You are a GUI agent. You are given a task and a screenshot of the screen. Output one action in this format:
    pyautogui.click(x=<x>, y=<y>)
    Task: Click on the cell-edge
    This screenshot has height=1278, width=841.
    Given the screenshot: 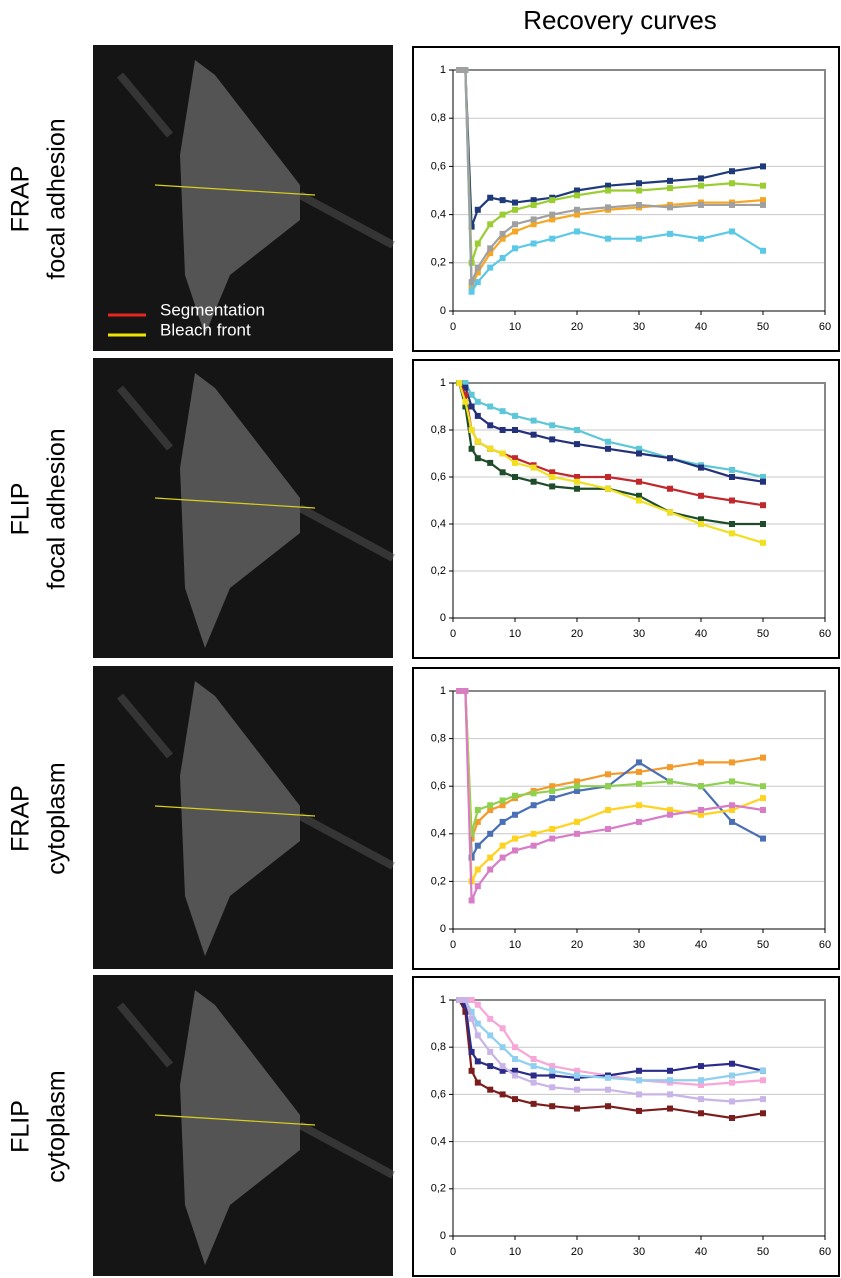 What is the action you would take?
    pyautogui.click(x=255, y=160)
    